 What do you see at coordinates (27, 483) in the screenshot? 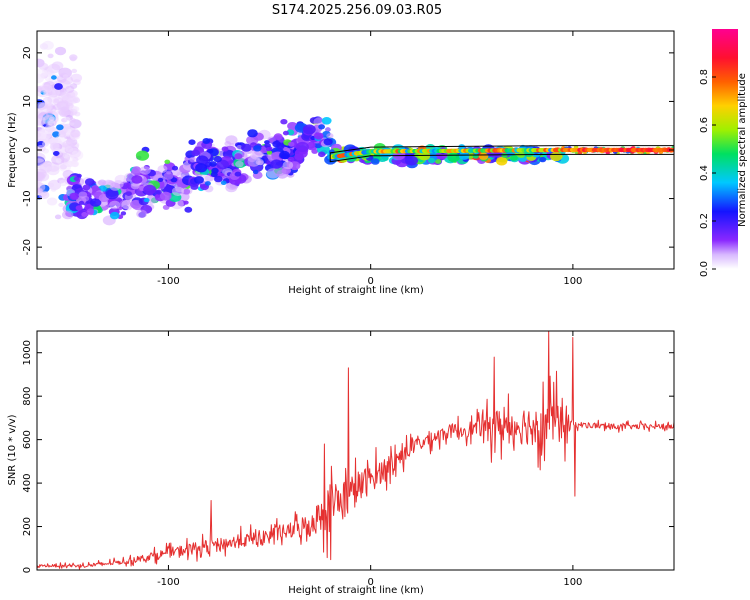
I see `snr-y-tick-label: 400` at bounding box center [27, 483].